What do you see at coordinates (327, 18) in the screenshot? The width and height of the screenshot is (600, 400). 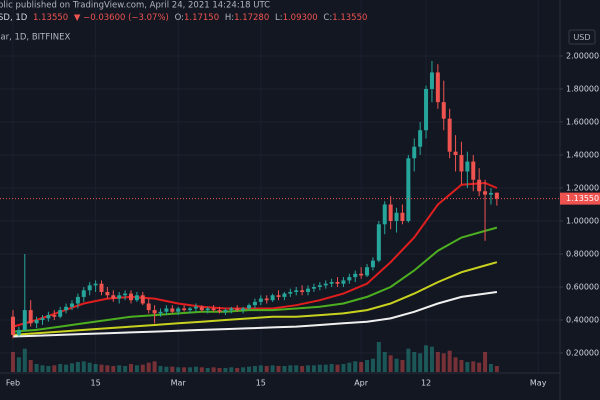 I see `ohlc-key: C:` at bounding box center [327, 18].